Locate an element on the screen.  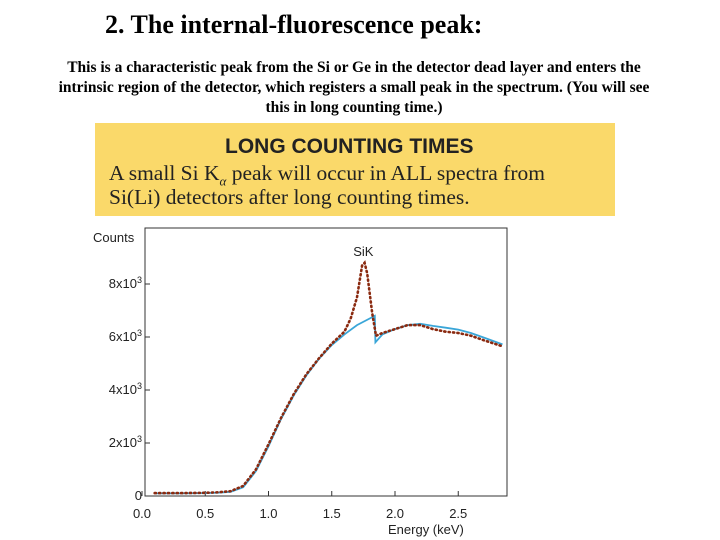
slide-title: 2. The internal-fluorescence peak: is located at coordinates (294, 24).